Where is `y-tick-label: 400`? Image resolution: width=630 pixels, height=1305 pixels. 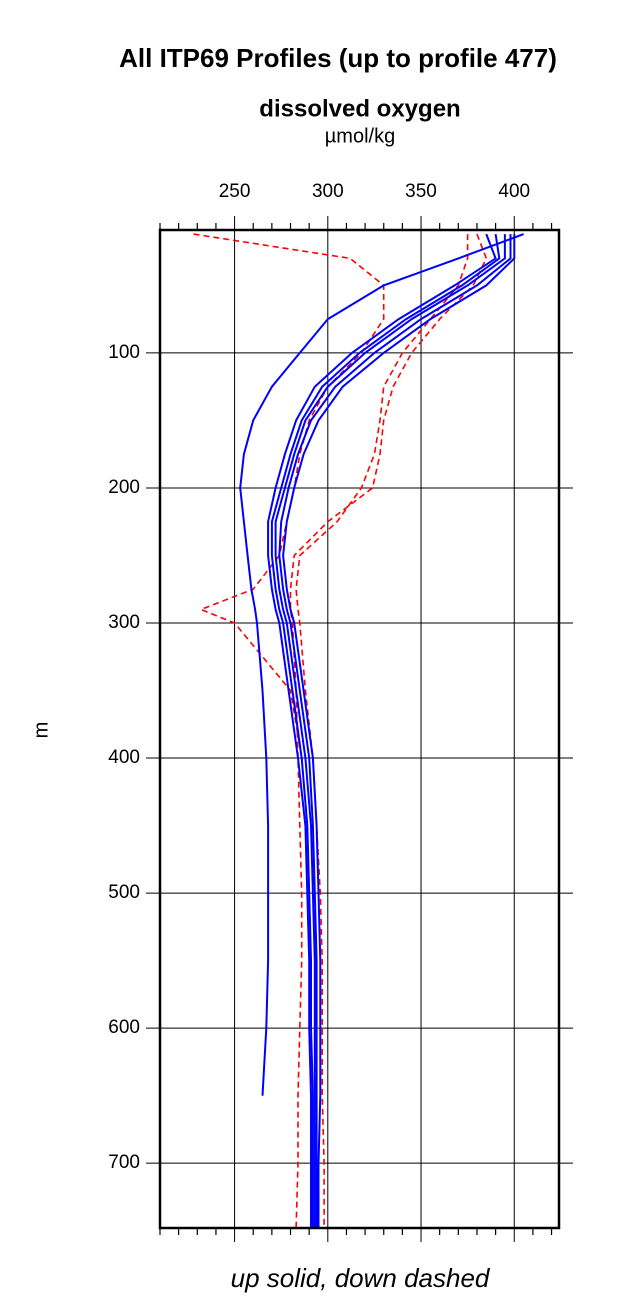
y-tick-label: 400 is located at coordinates (124, 757).